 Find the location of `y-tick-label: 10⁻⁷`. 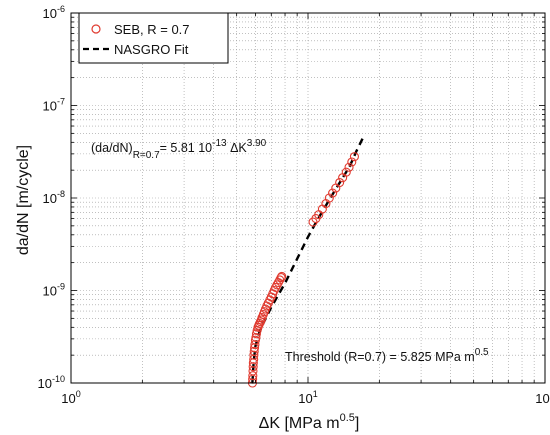

y-tick-label: 10⁻⁷ is located at coordinates (54, 105).